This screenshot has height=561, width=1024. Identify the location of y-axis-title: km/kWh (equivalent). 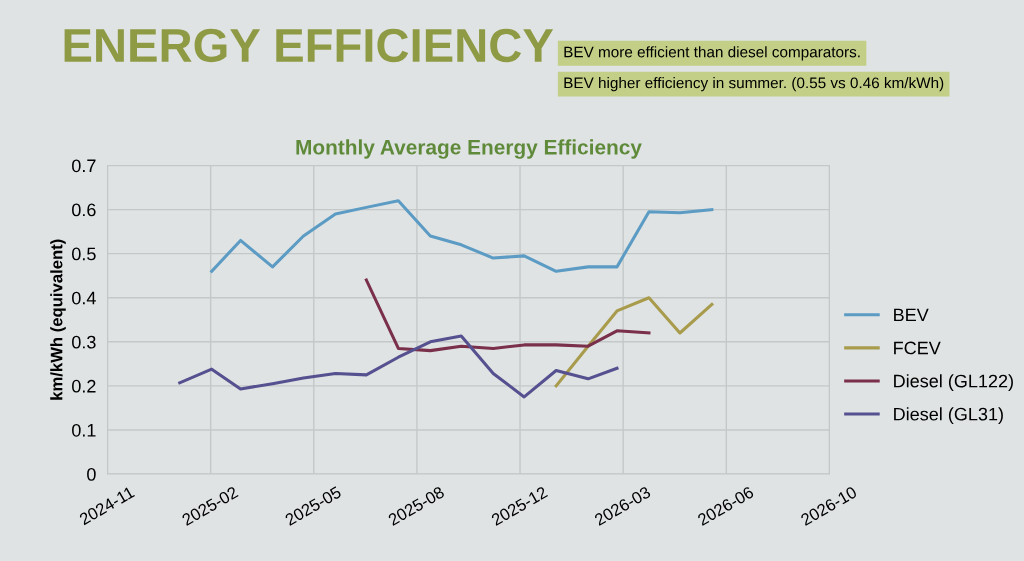
(58, 319).